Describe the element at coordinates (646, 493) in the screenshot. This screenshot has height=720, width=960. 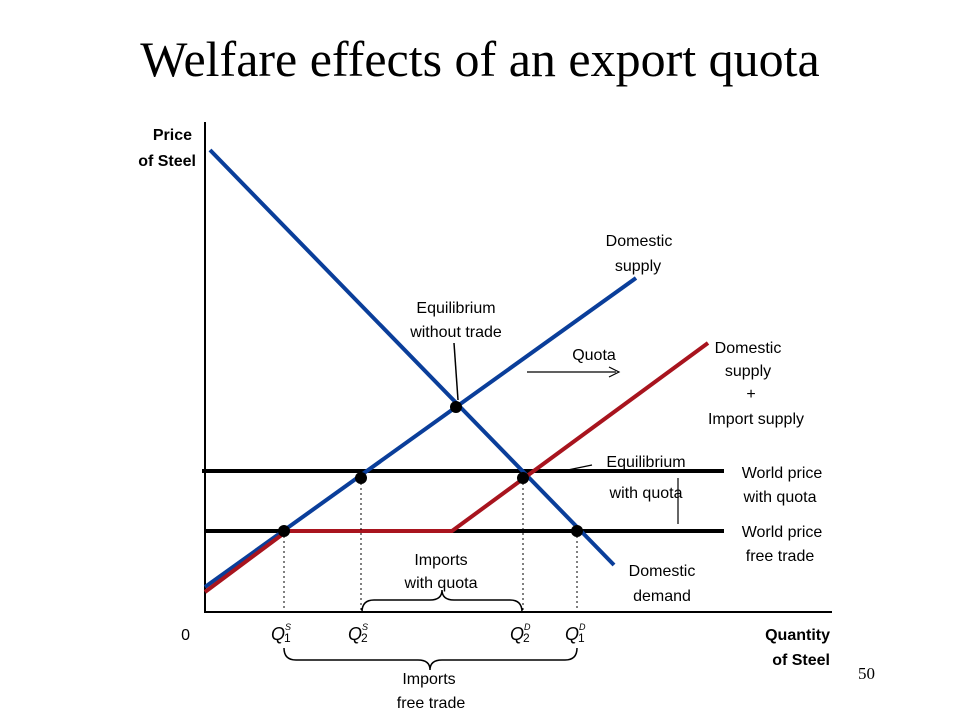
I see `eq-quota-label-line2: with quota` at that location.